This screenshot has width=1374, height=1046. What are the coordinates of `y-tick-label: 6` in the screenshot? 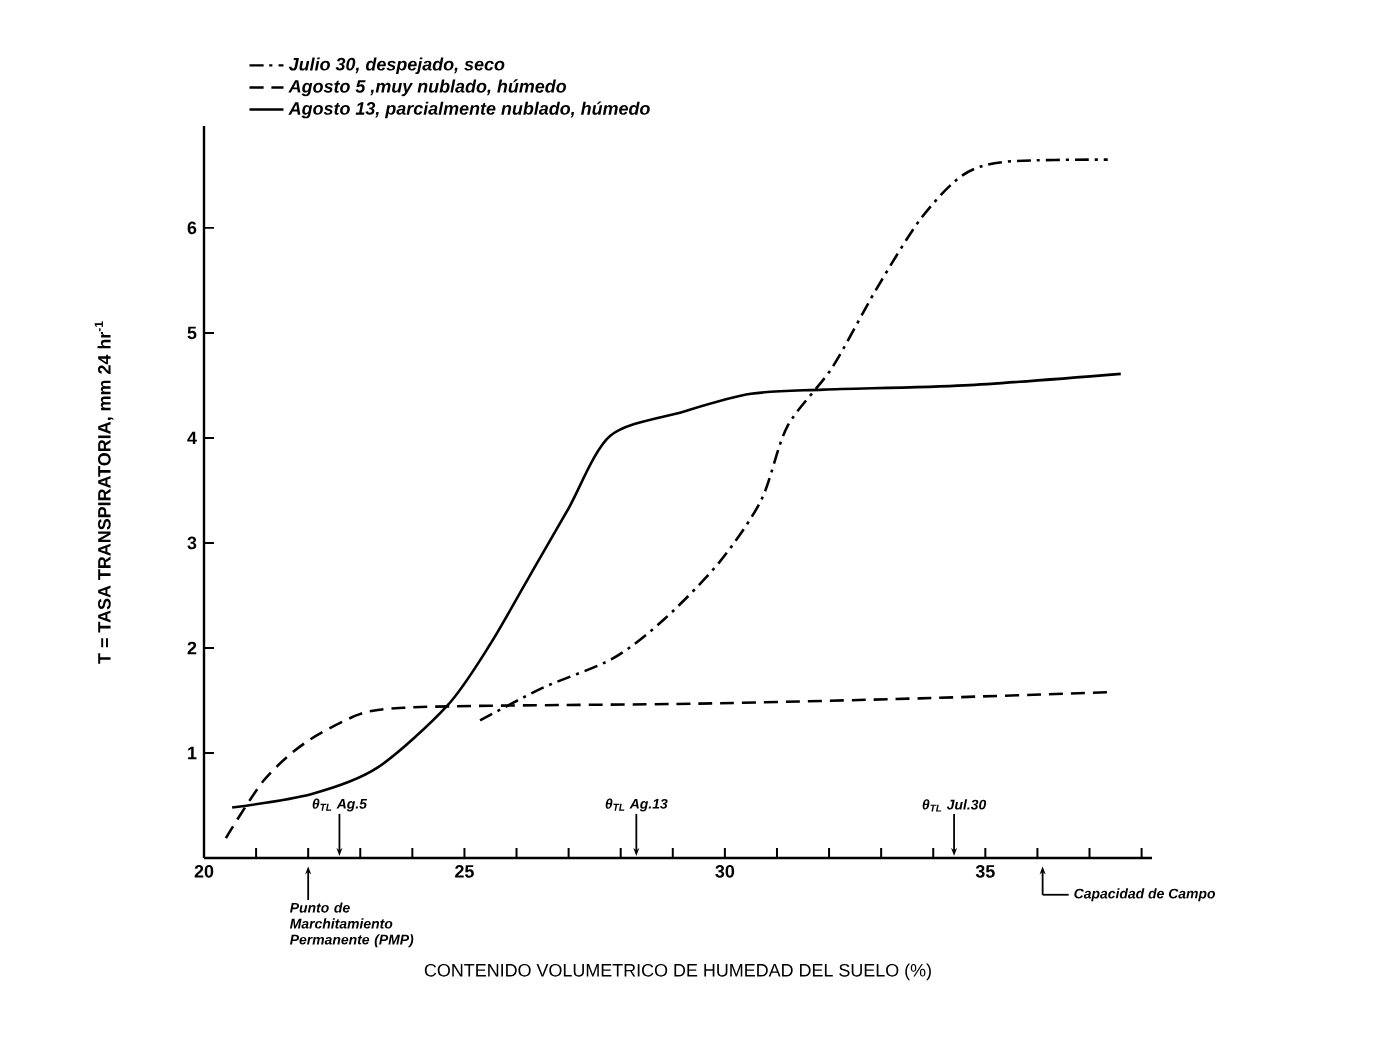 It's located at (192, 228).